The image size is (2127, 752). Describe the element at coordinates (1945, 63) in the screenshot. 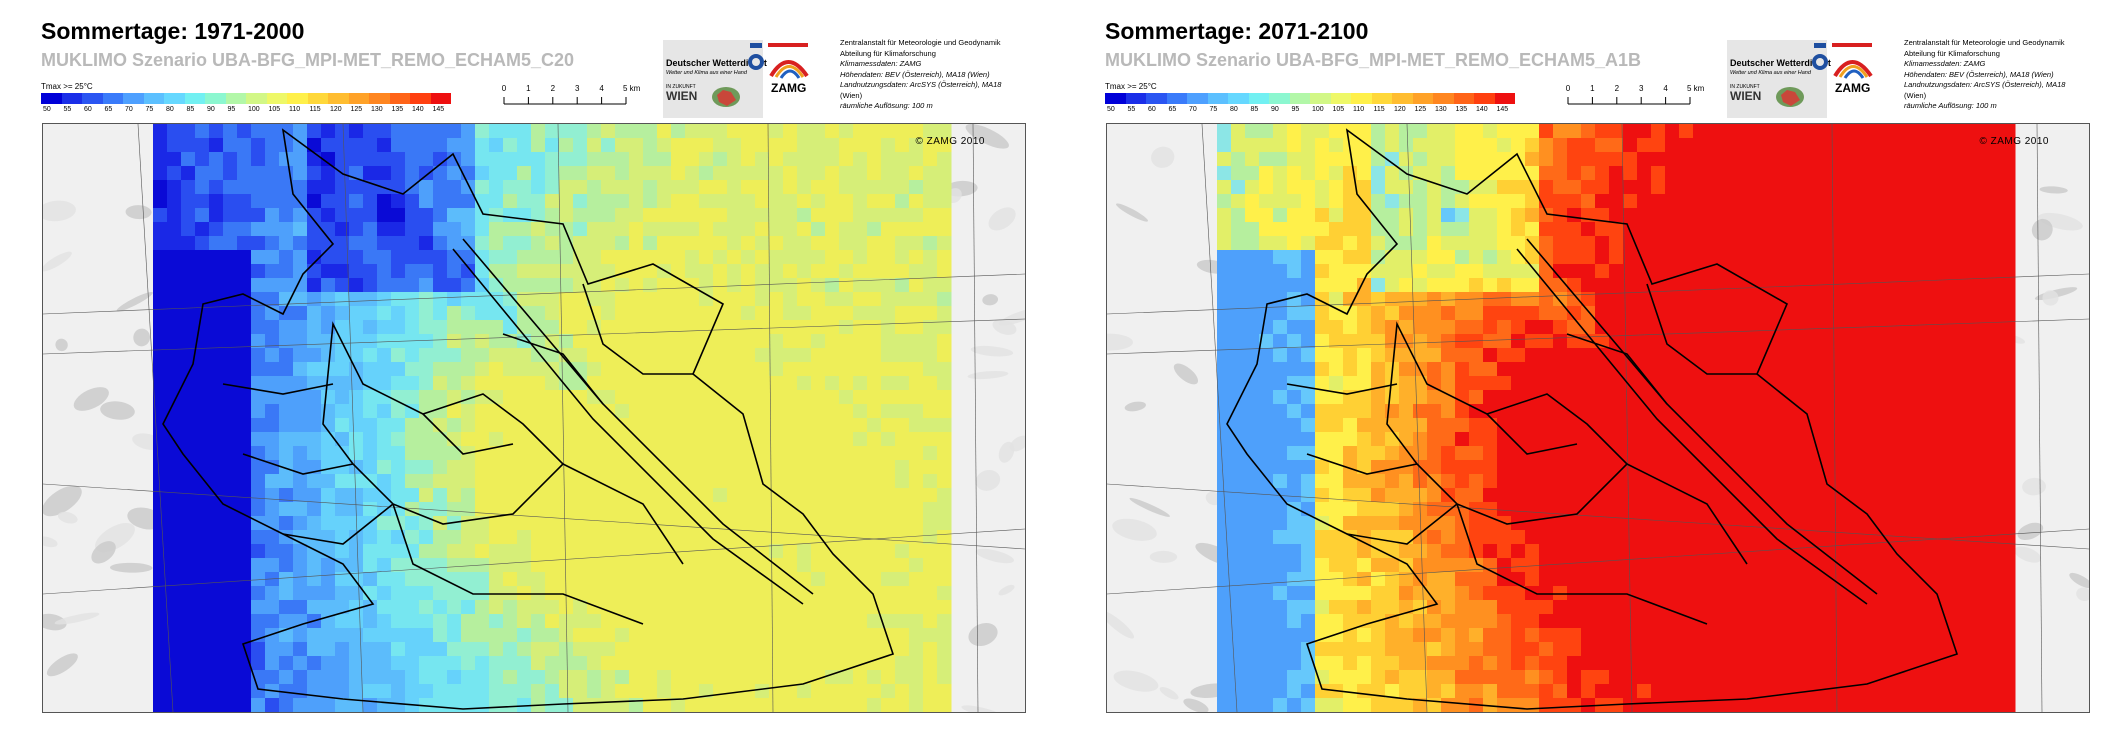

I see `info-line: Klimamessdaten: ZAMG` at that location.